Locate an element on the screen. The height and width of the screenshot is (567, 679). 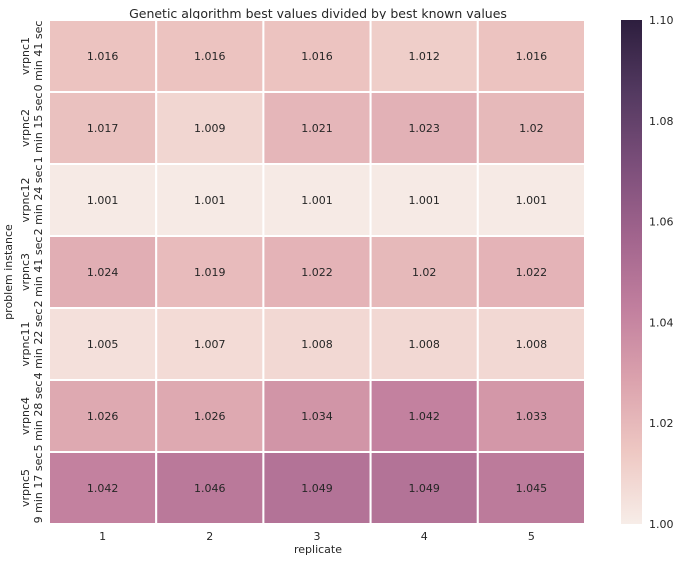
y-tick-label: 1 min 15 sec is located at coordinates (38, 128).